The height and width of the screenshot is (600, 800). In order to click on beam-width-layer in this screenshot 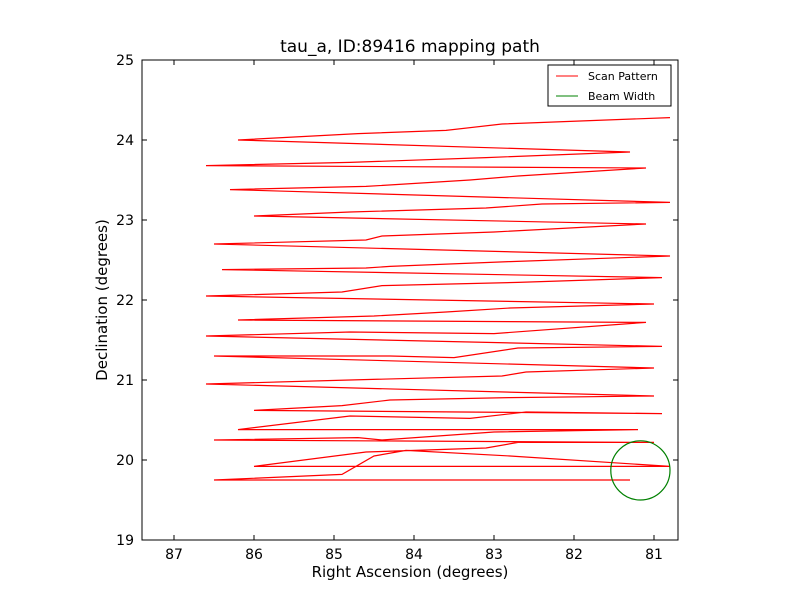, I will do `click(640, 470)`.